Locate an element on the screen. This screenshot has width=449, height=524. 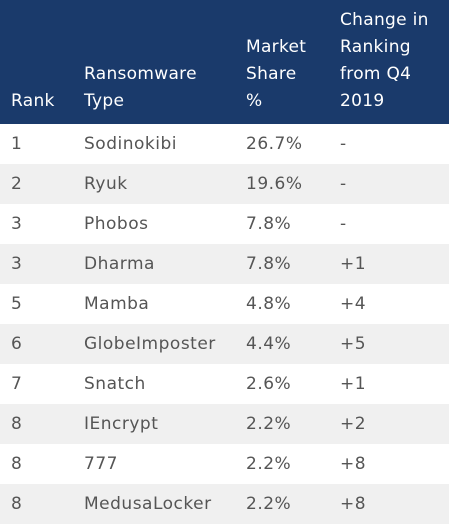
cell-ransomware-type: GlobeImposter is located at coordinates (165, 344).